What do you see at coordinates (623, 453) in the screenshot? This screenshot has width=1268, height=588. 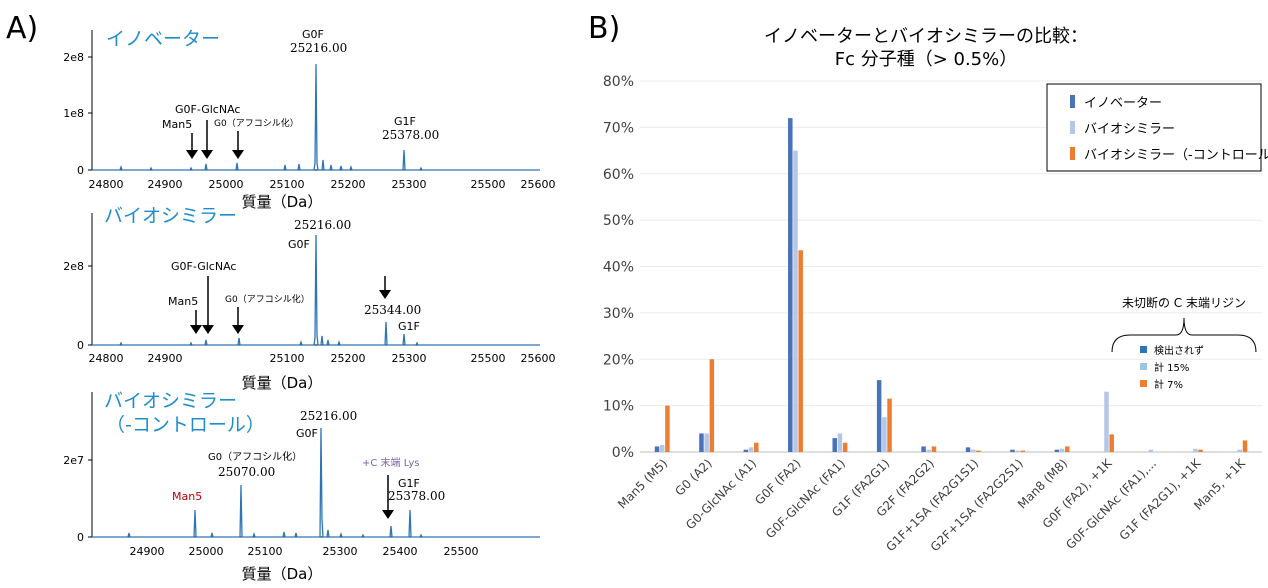 I see `y-tick-label: 0%` at bounding box center [623, 453].